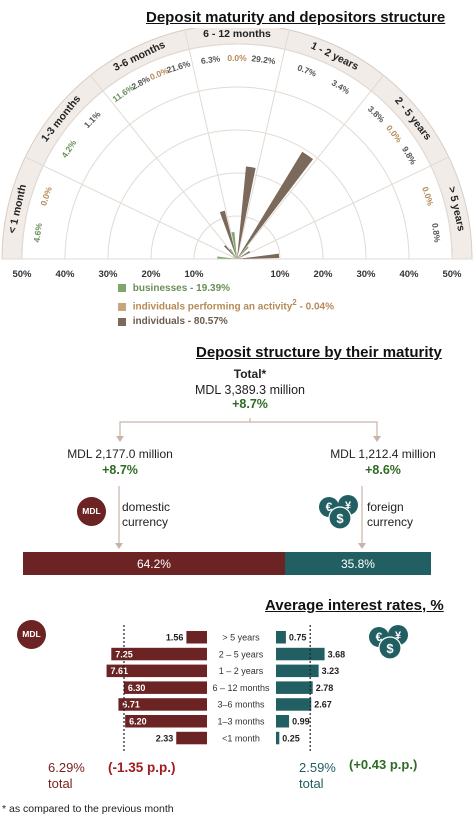 This screenshot has height=819, width=473. What do you see at coordinates (181, 288) in the screenshot?
I see `legend-label-businesses: businesses - 19.39%` at bounding box center [181, 288].